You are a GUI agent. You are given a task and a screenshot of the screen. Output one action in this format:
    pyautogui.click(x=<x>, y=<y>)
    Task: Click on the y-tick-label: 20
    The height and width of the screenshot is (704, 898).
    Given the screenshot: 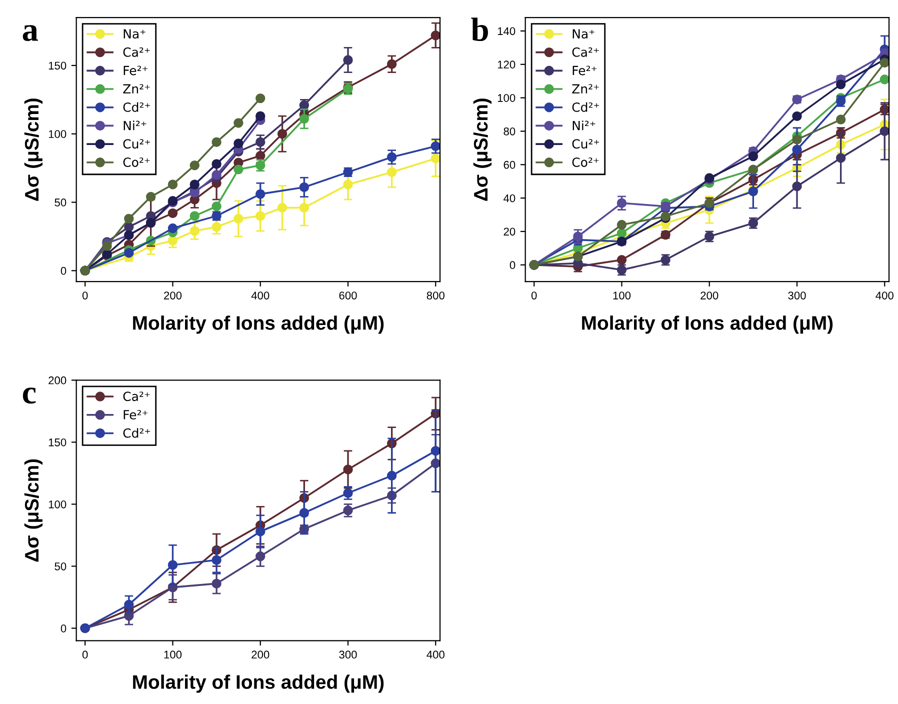 What is the action you would take?
    pyautogui.click(x=510, y=232)
    